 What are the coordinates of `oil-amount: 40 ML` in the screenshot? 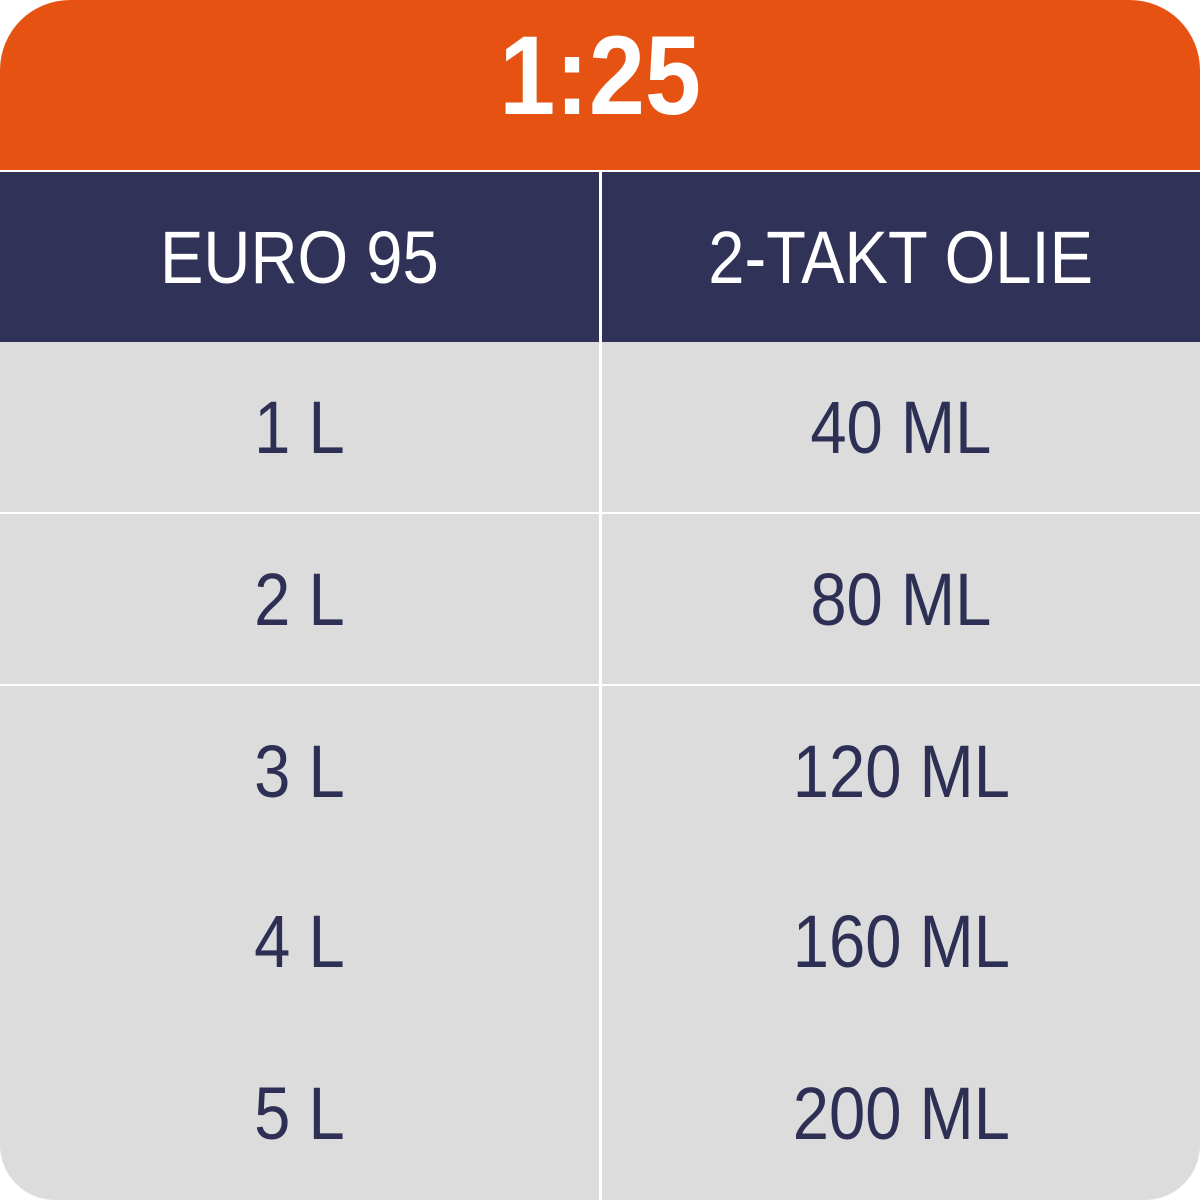 It's located at (901, 427).